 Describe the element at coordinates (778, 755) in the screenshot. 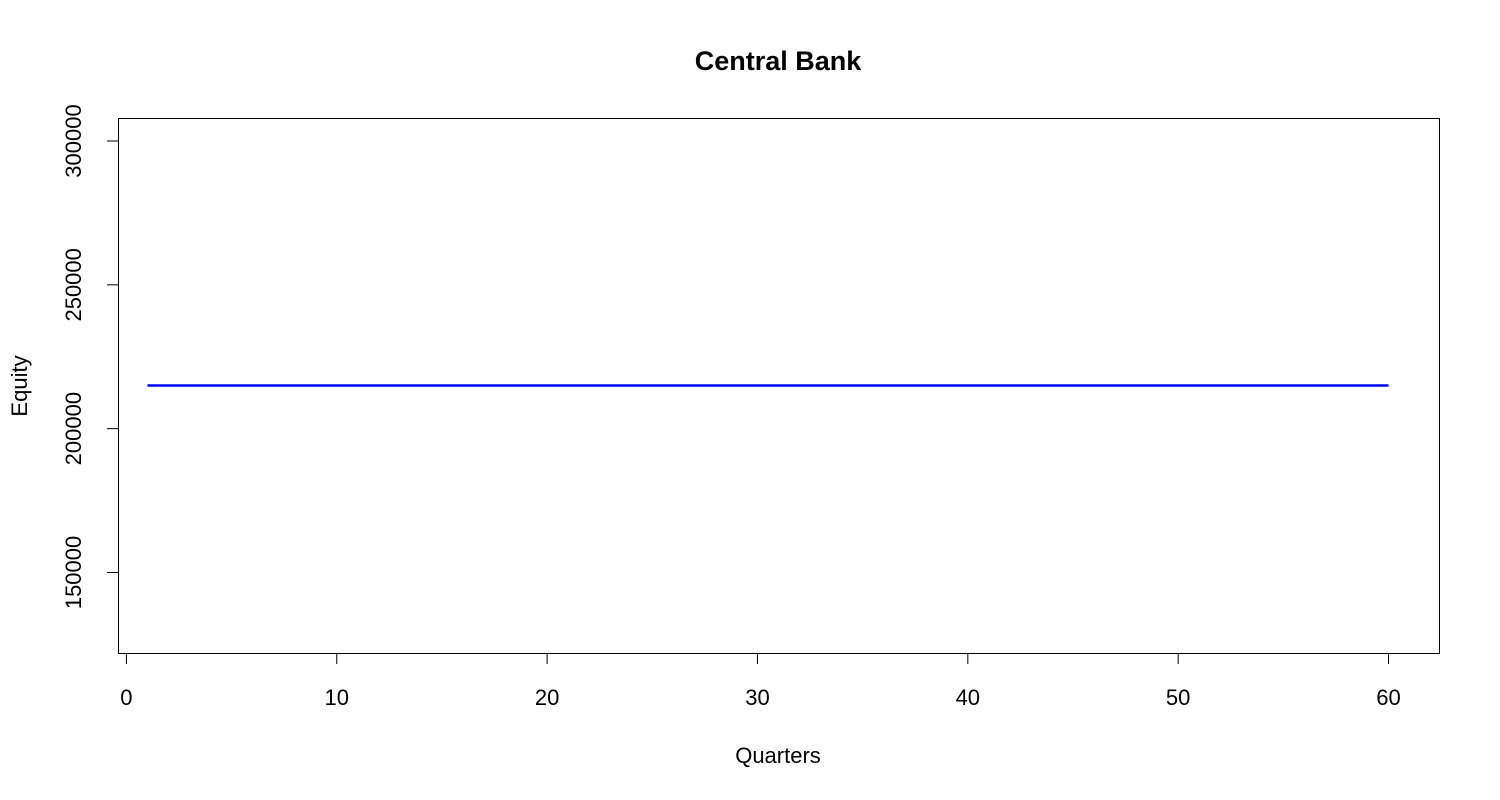

I see `x-axis-label: Quarters` at that location.